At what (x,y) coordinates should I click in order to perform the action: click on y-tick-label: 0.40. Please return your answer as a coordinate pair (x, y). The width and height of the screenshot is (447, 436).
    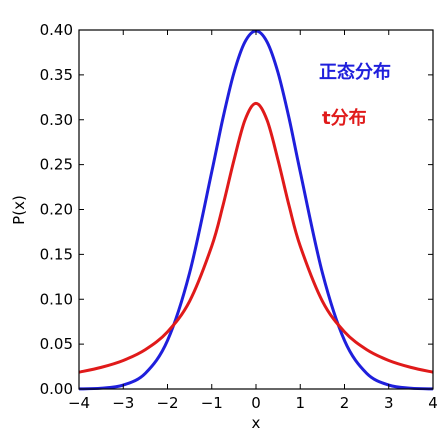
    Looking at the image, I should click on (56, 30).